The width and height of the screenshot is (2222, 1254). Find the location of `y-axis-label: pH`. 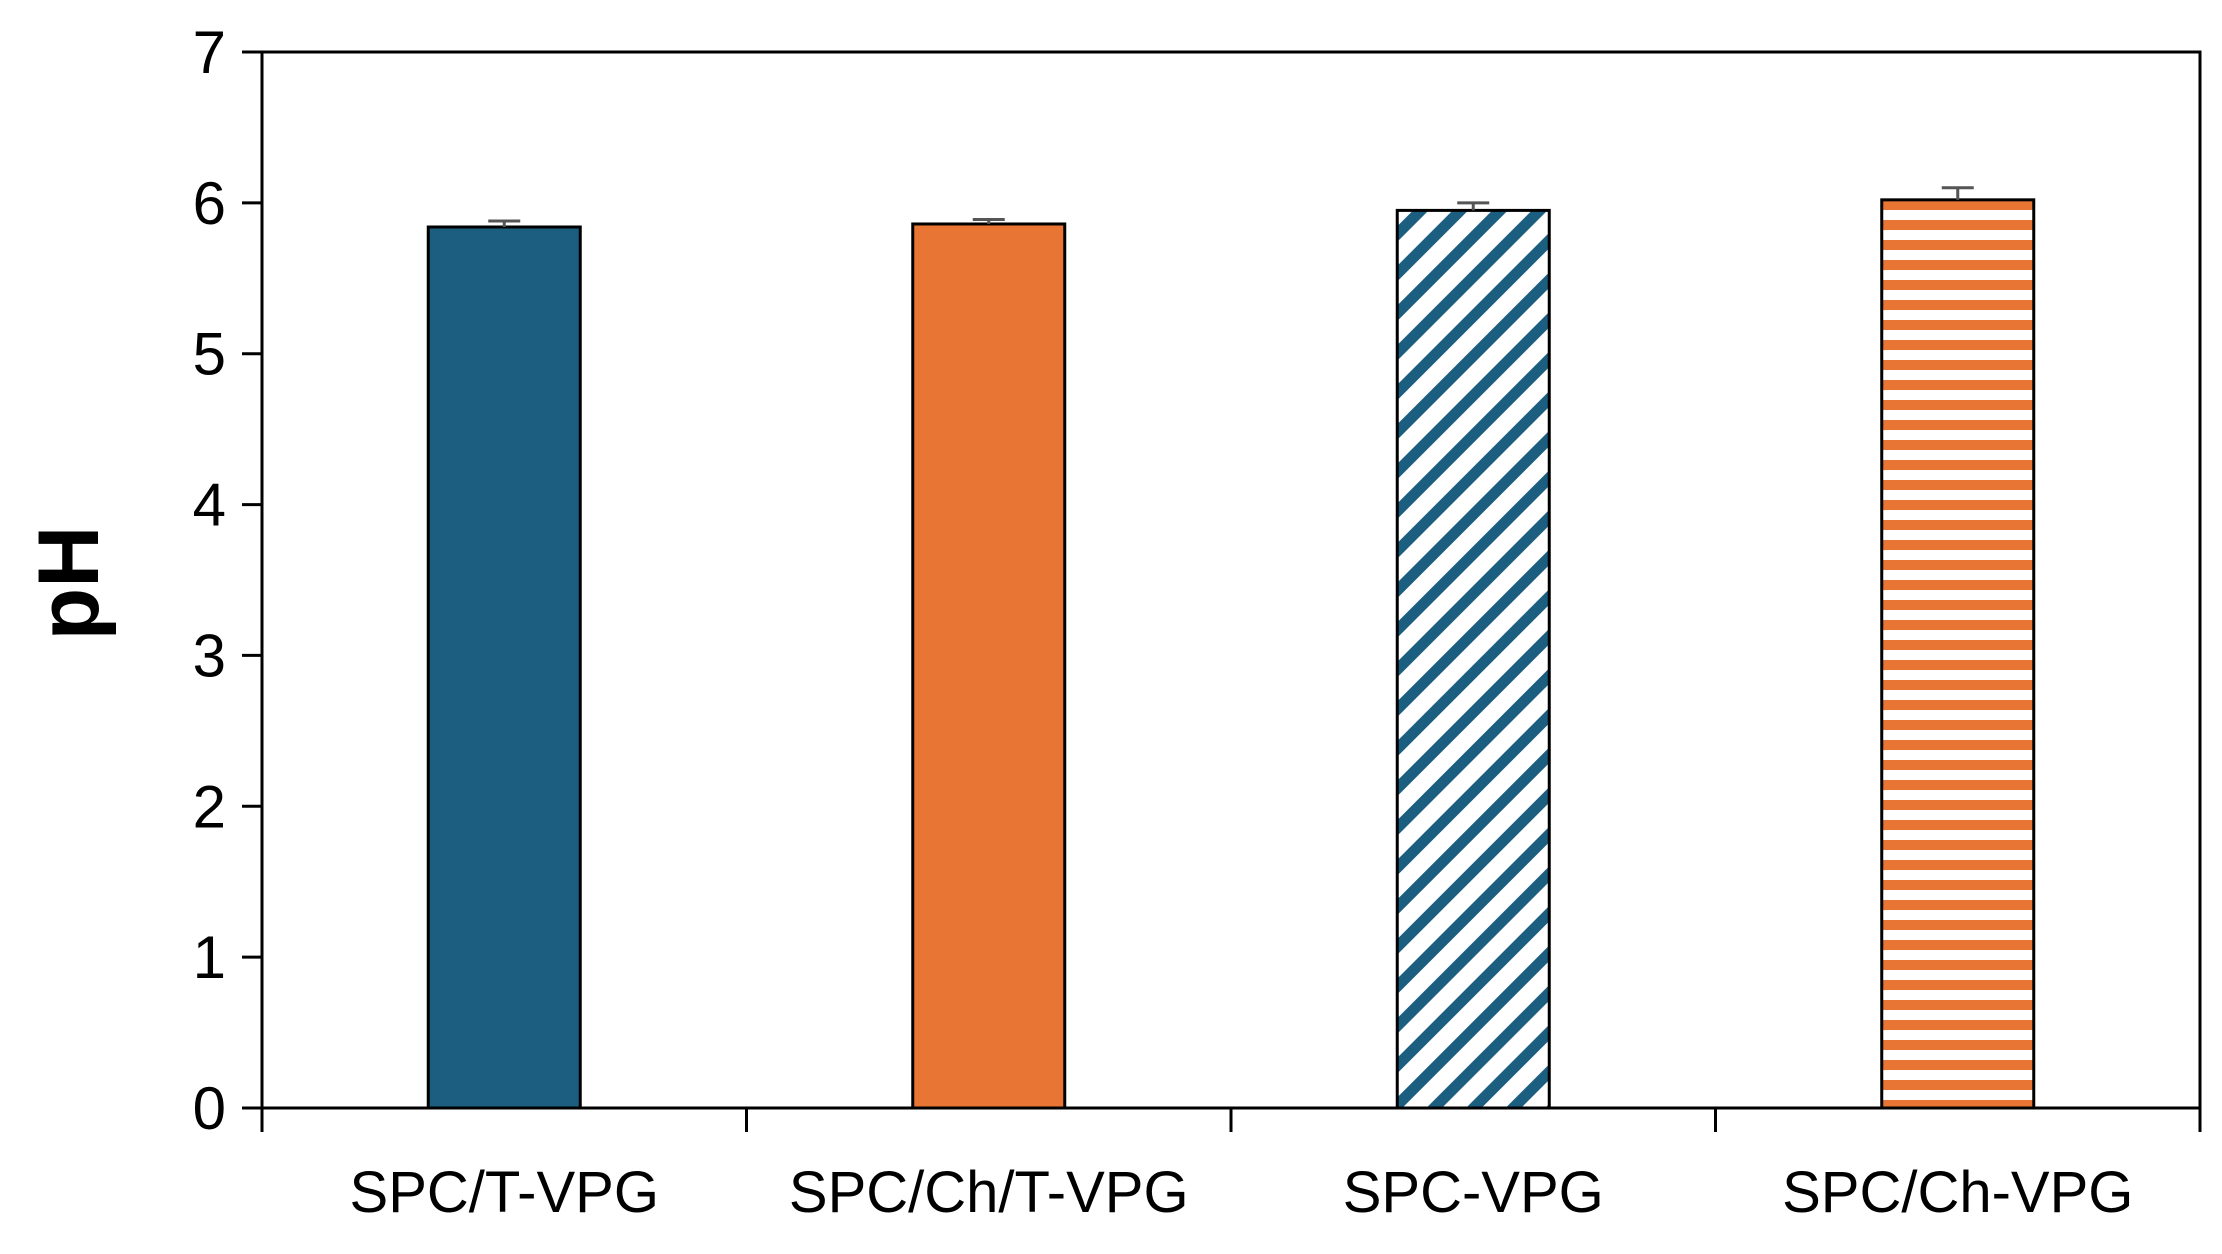

y-axis-label: pH is located at coordinates (69, 583).